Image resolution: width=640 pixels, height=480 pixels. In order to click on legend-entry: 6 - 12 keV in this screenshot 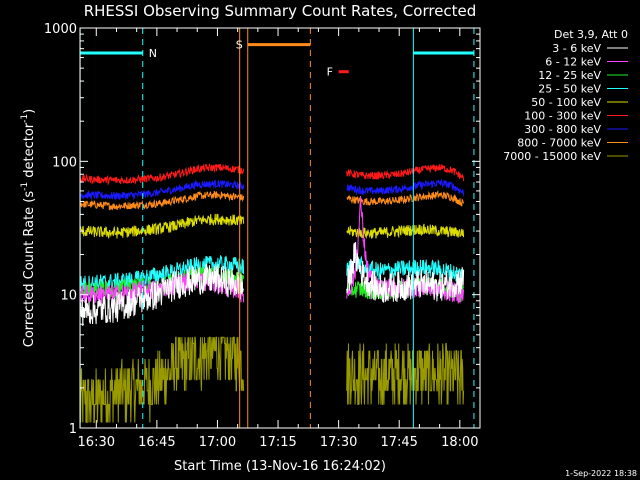, I will do `click(586, 62)`.